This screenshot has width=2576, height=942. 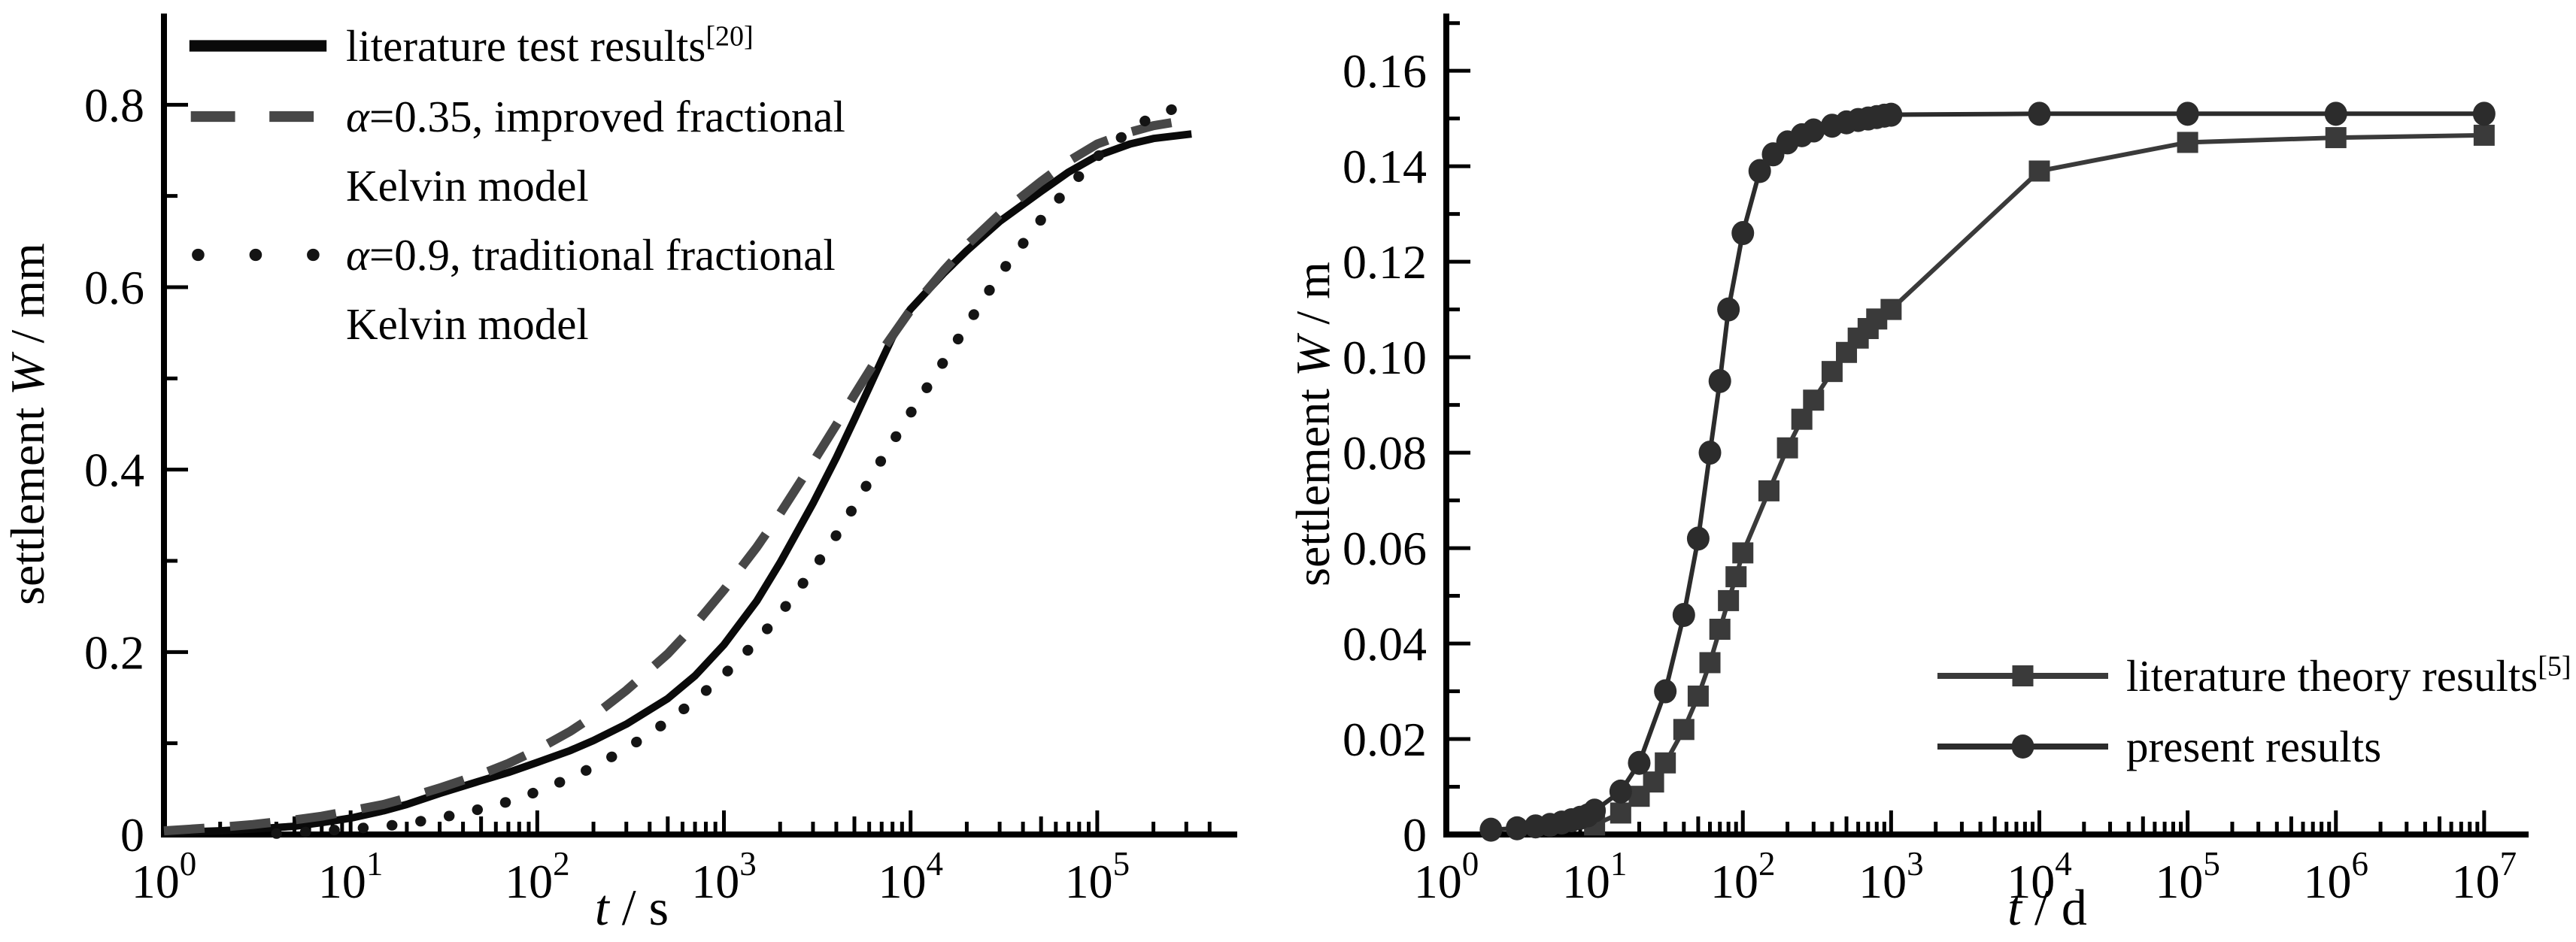 What do you see at coordinates (114, 470) in the screenshot?
I see `svg-text: 0.4` at bounding box center [114, 470].